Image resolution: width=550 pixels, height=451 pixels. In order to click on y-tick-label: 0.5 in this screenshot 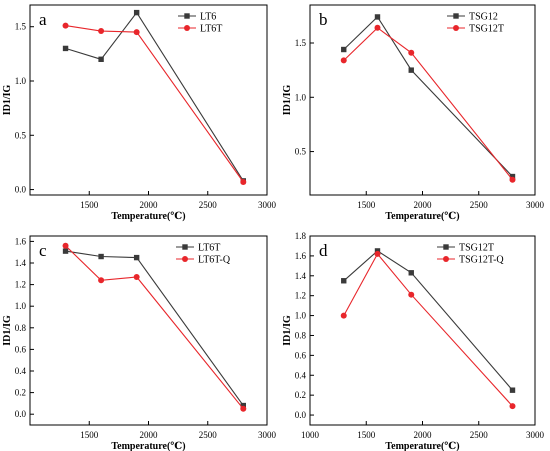, I will do `click(21, 135)`.